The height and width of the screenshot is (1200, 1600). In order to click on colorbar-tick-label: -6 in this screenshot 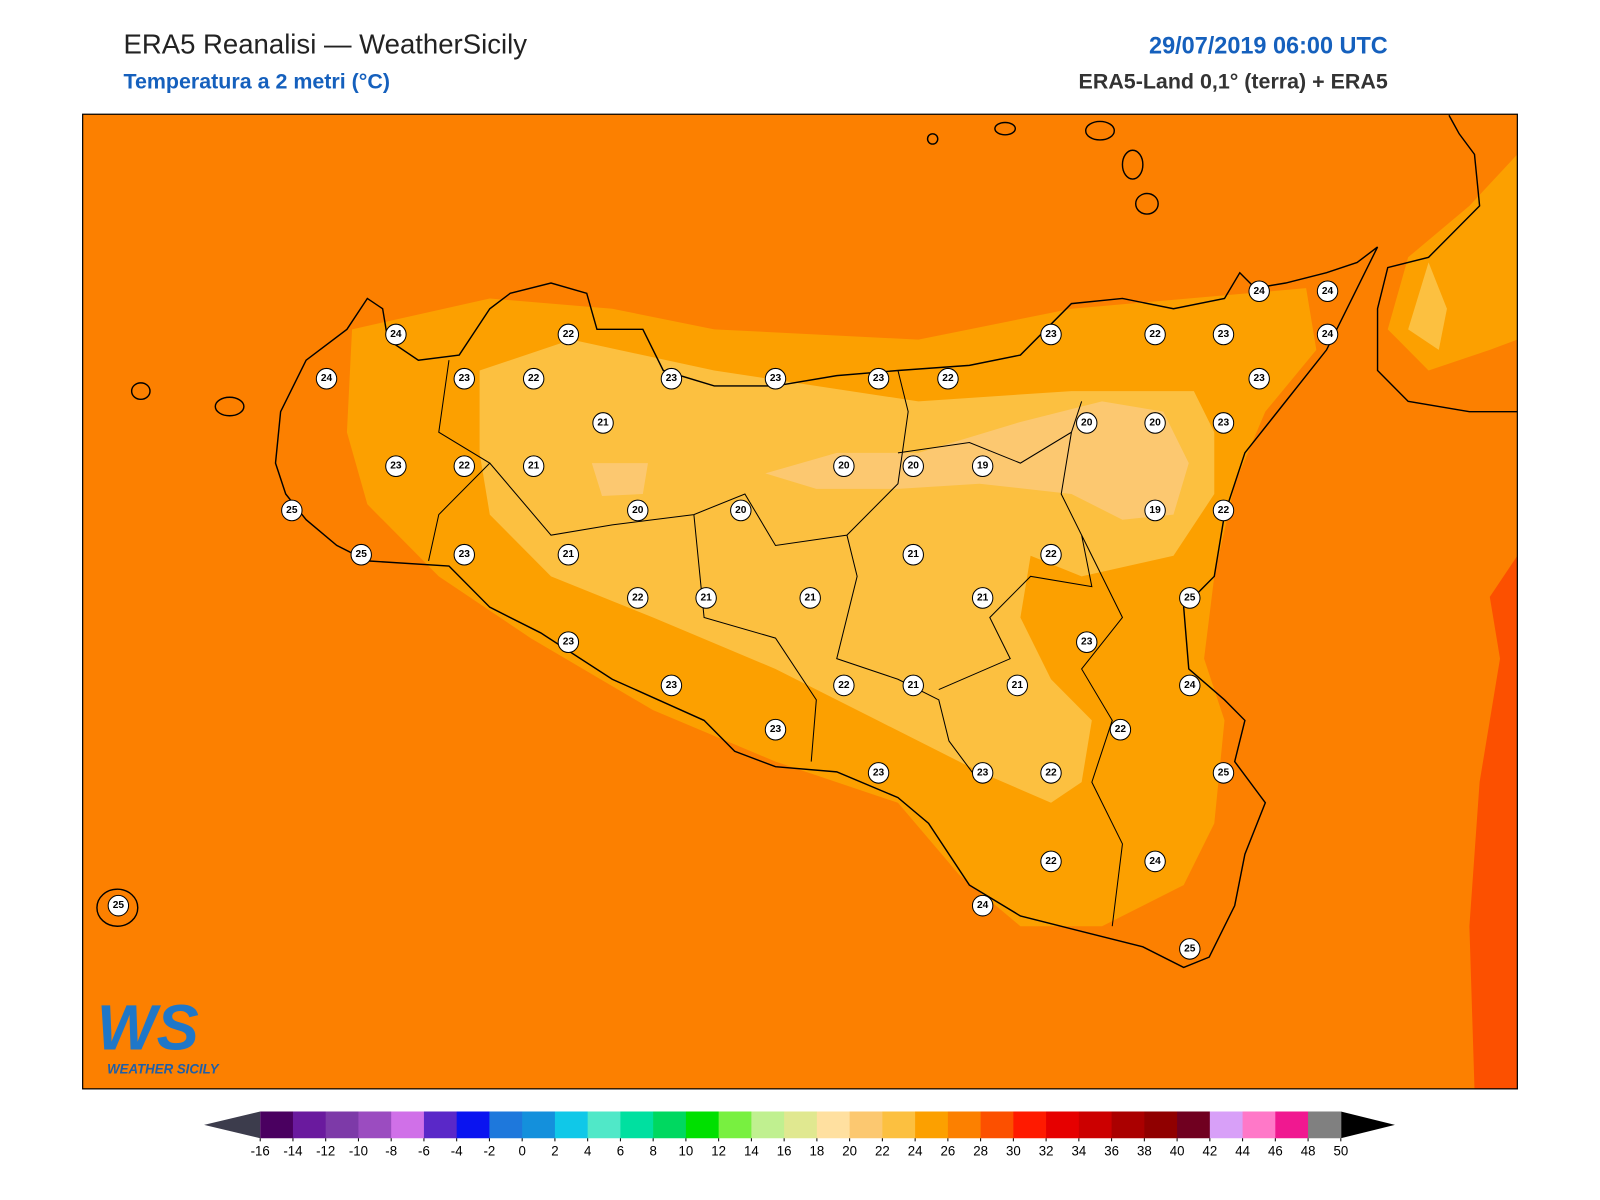, I will do `click(424, 1151)`.